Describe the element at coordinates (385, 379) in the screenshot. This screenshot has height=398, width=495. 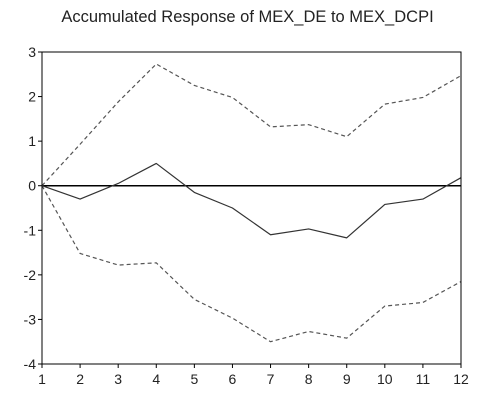
I see `x-tick-label: 10` at that location.